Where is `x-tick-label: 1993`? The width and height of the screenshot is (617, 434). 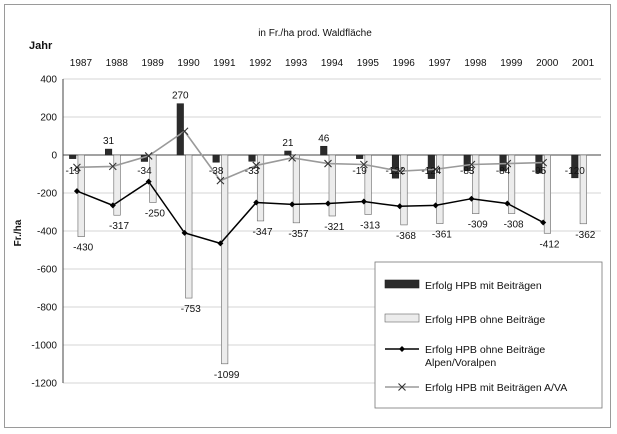 x-tick-label: 1993 is located at coordinates (296, 63).